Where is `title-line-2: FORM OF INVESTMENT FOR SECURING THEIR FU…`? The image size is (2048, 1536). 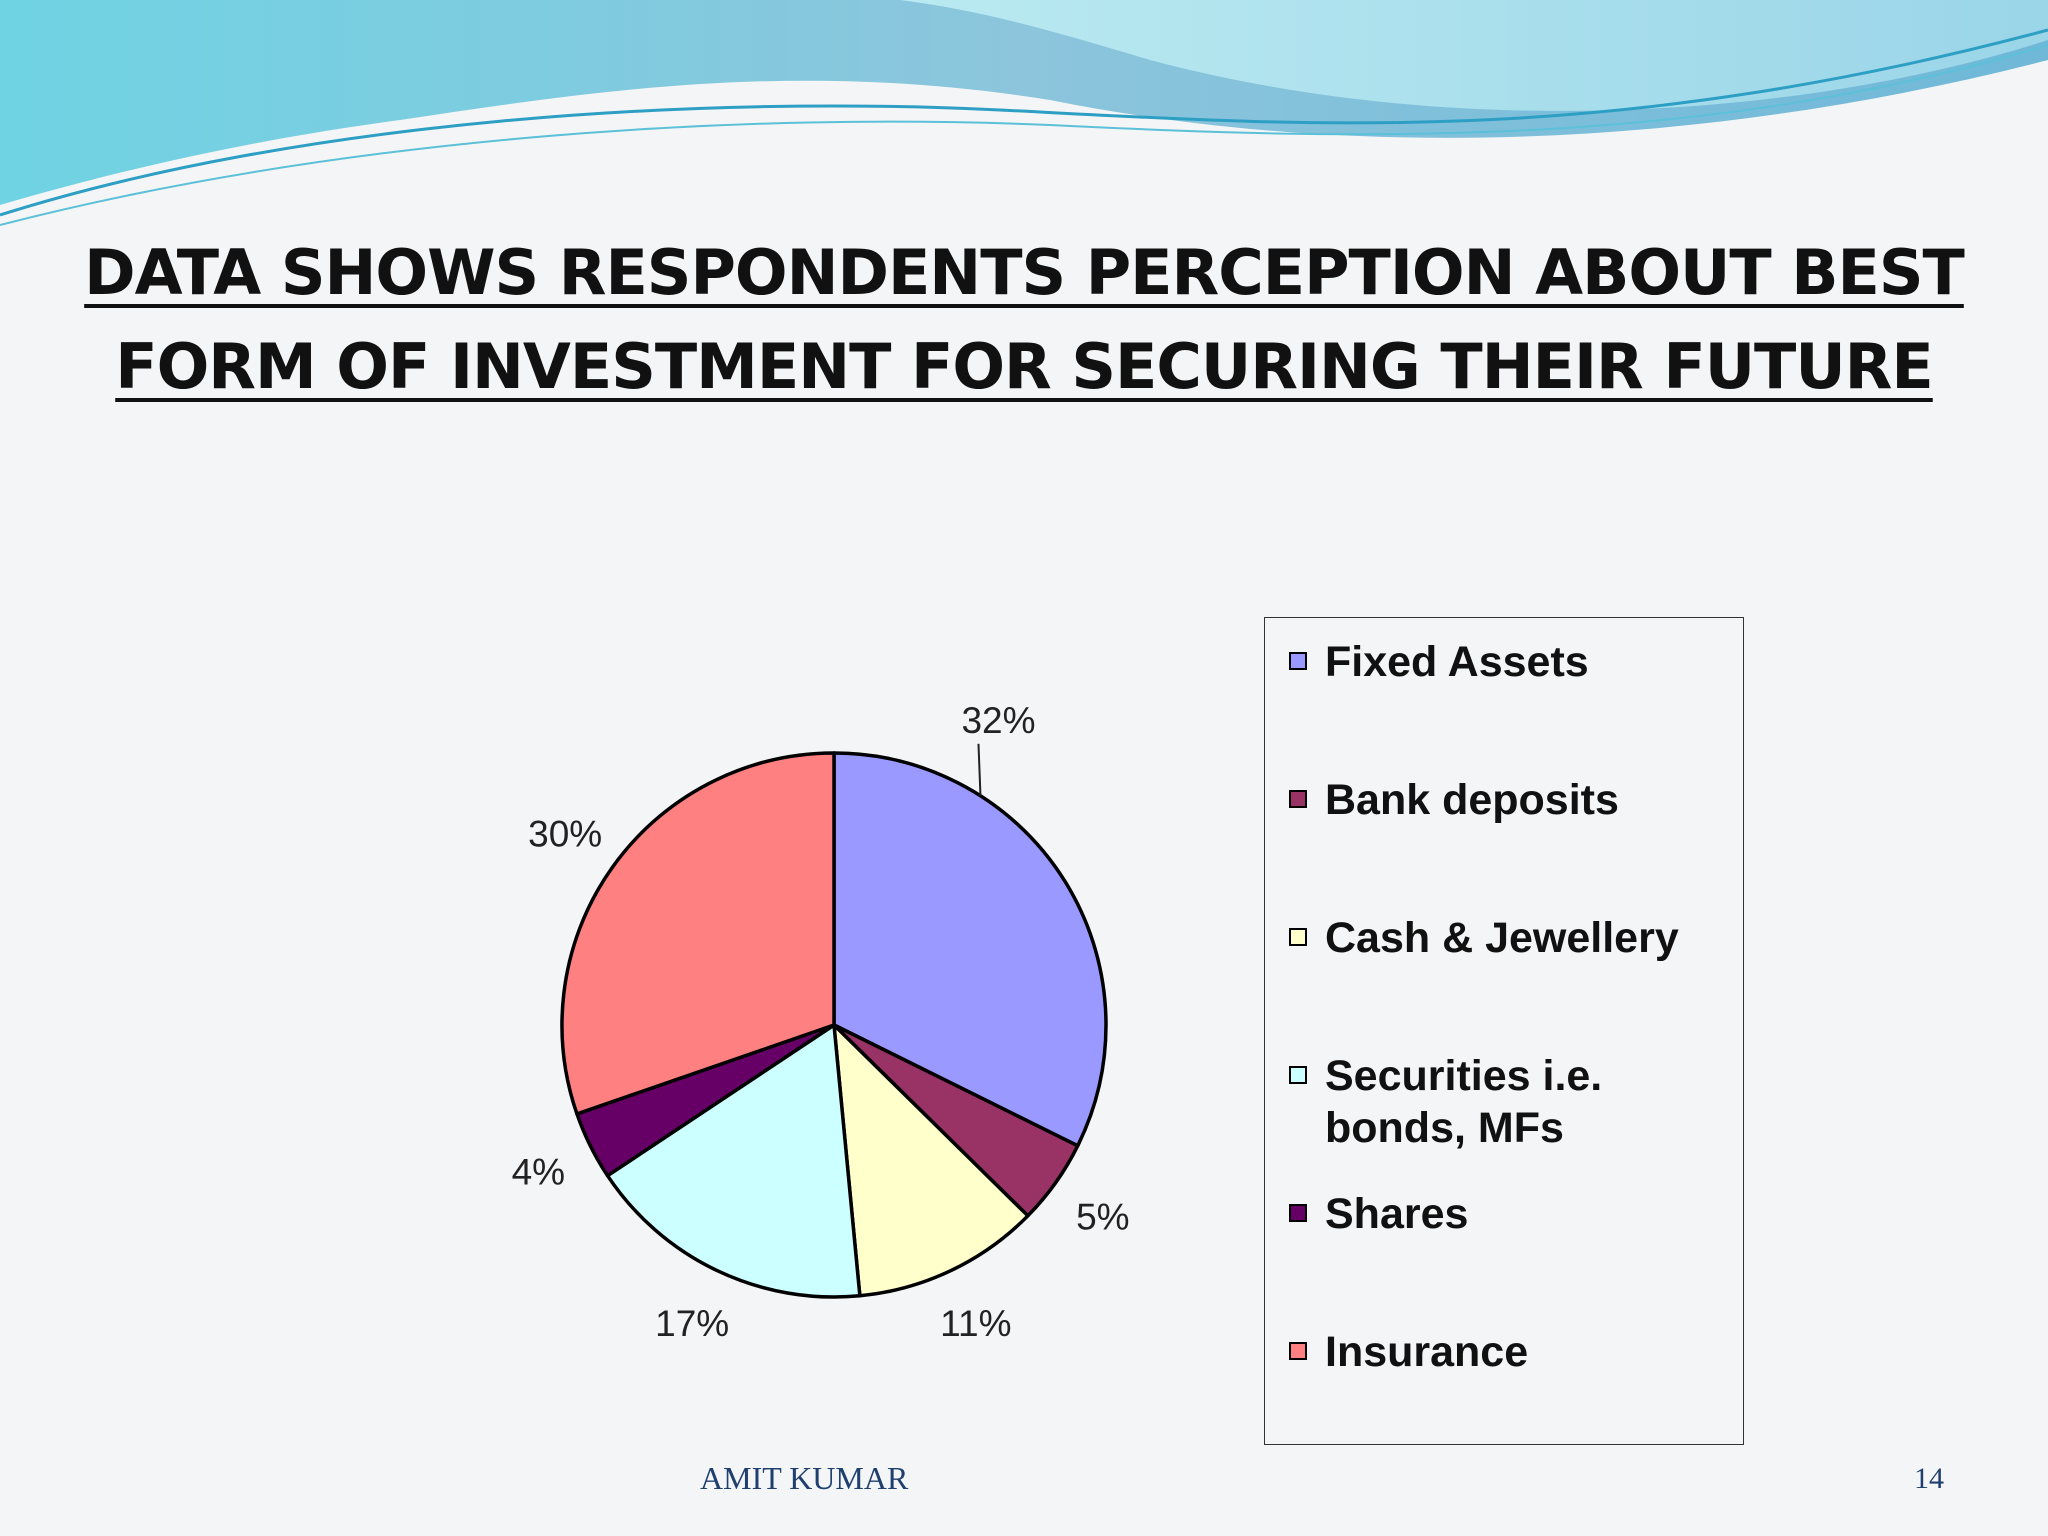 title-line-2: FORM OF INVESTMENT FOR SECURING THEIR FU… is located at coordinates (1024, 366).